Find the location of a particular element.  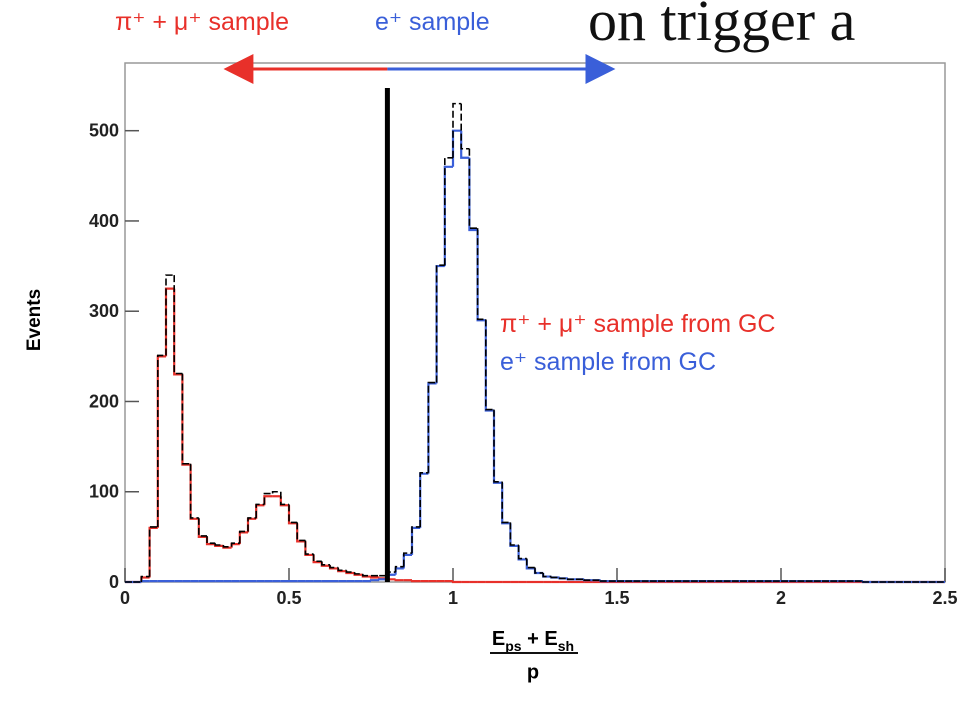

x-axis-label-numerator: Eps + Esh is located at coordinates (533, 641).